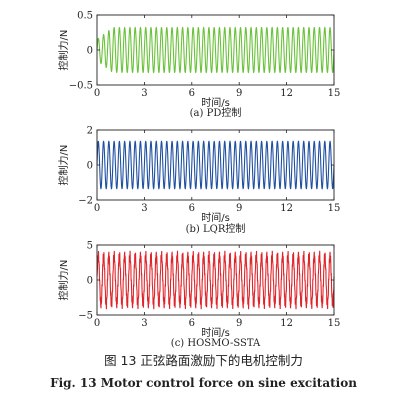 The image size is (407, 402). What do you see at coordinates (81, 86) in the screenshot?
I see `y-tick-label: −0.5` at bounding box center [81, 86].